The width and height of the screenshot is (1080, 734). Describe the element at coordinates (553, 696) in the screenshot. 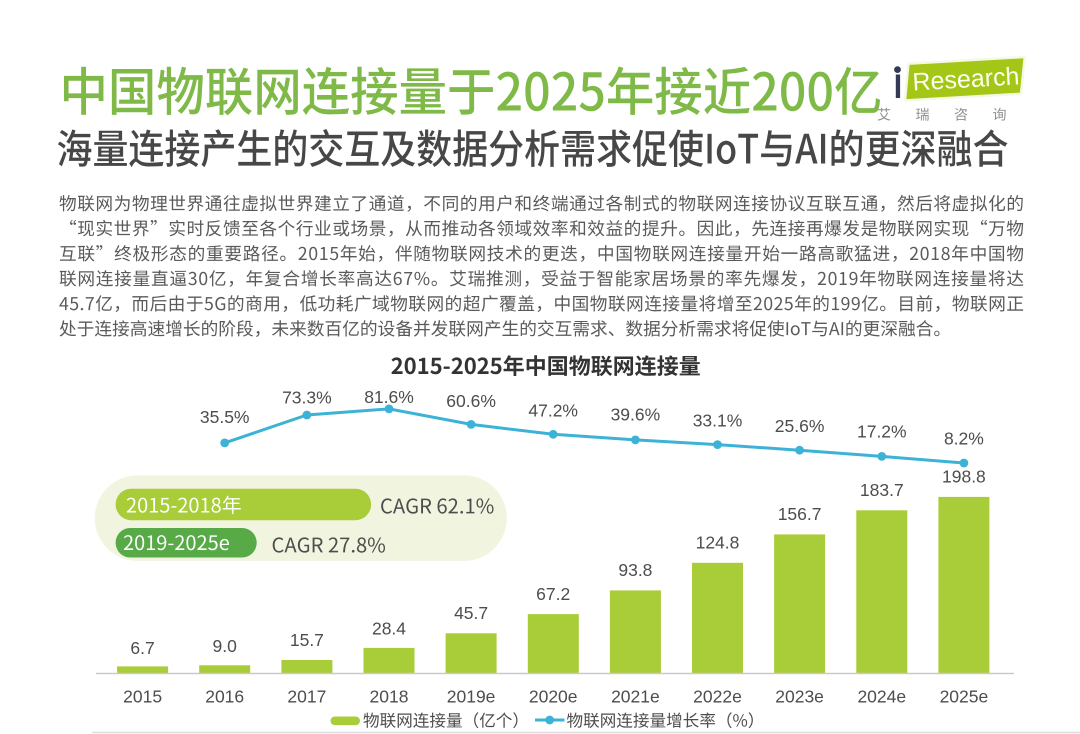

I see `svg-text: 2020e` at that location.